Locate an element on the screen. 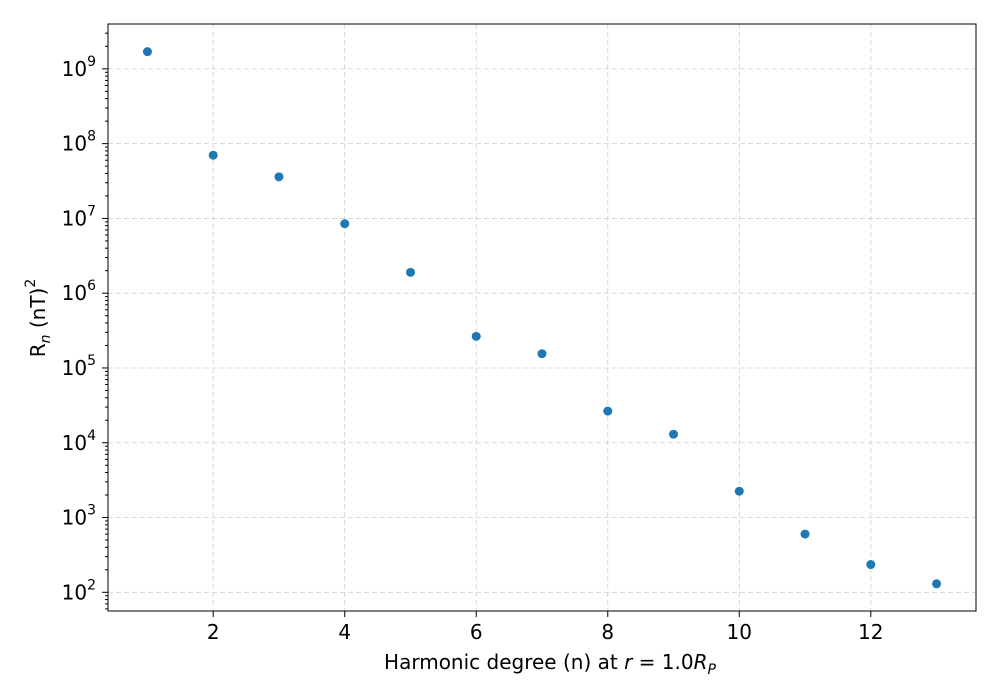 This screenshot has width=1000, height=700. y-tick-label: 10⁶ is located at coordinates (79, 291).